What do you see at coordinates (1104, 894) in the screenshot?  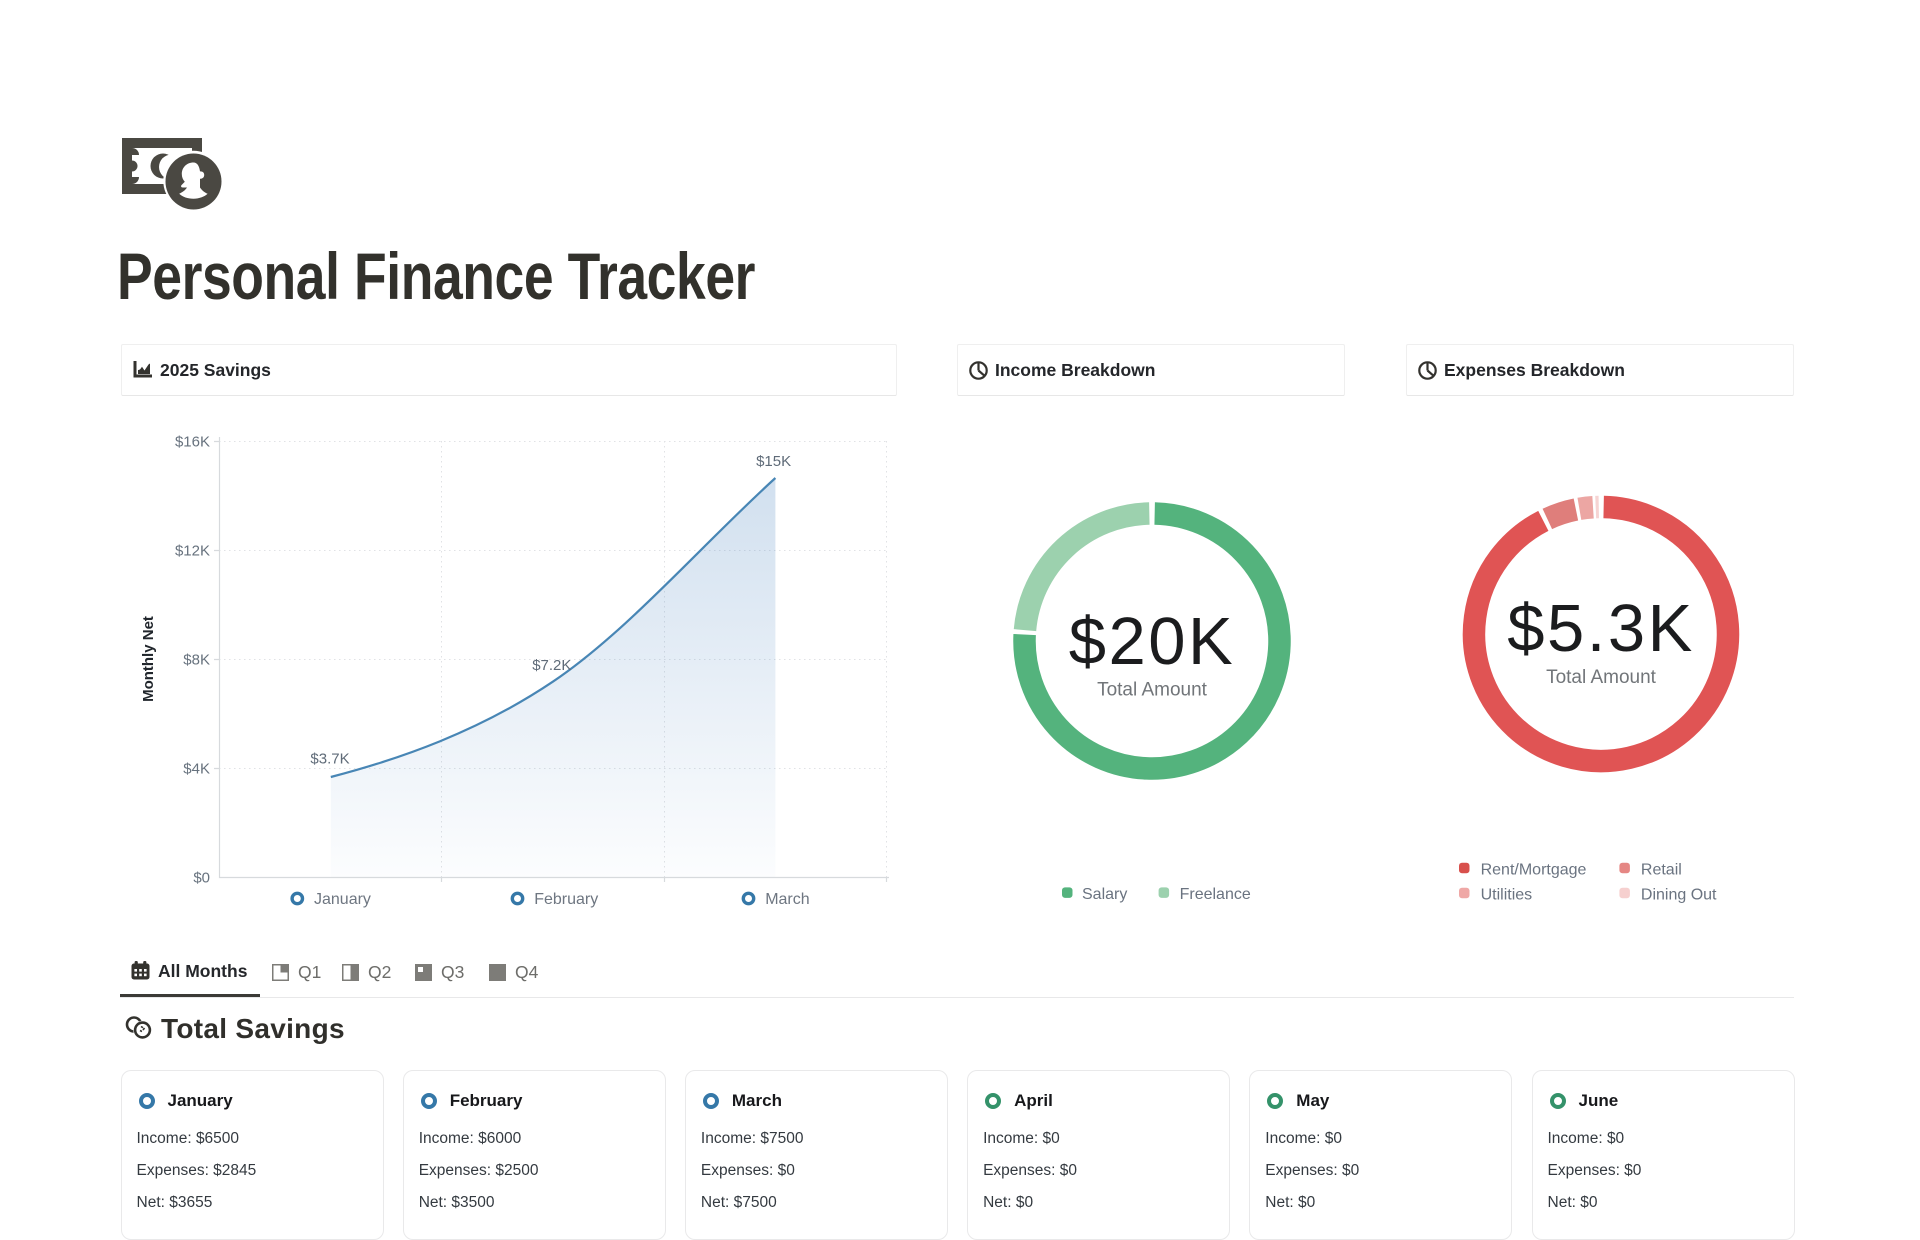 I see `svg-text: Salary` at bounding box center [1104, 894].